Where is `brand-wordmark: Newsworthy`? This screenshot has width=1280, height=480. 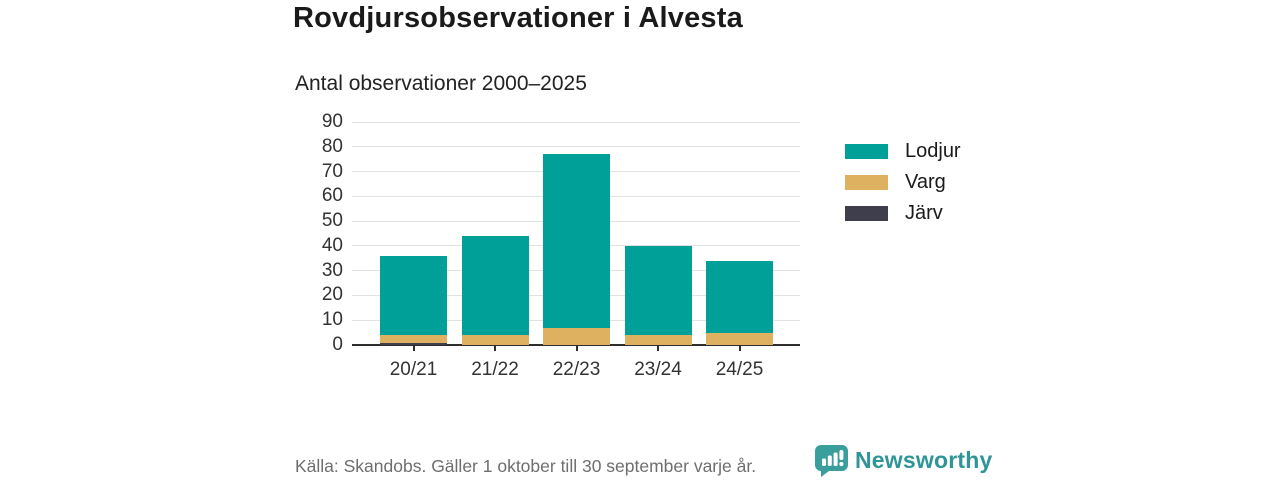
brand-wordmark: Newsworthy is located at coordinates (924, 460).